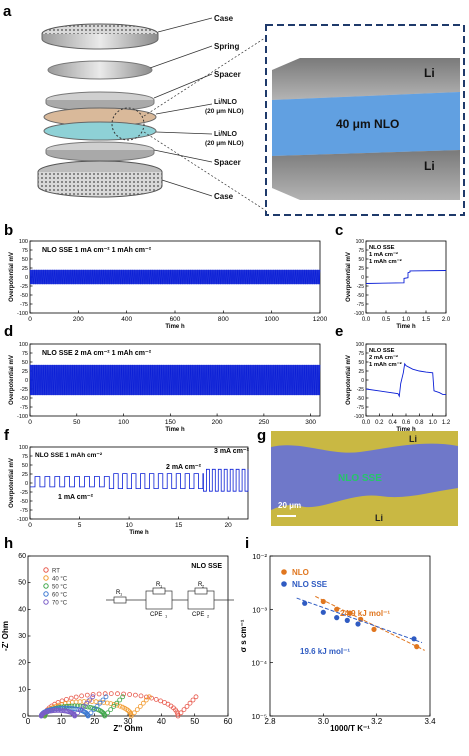 The image size is (469, 756). I want to click on i-x-tick-label: 2.8, so click(270, 721).